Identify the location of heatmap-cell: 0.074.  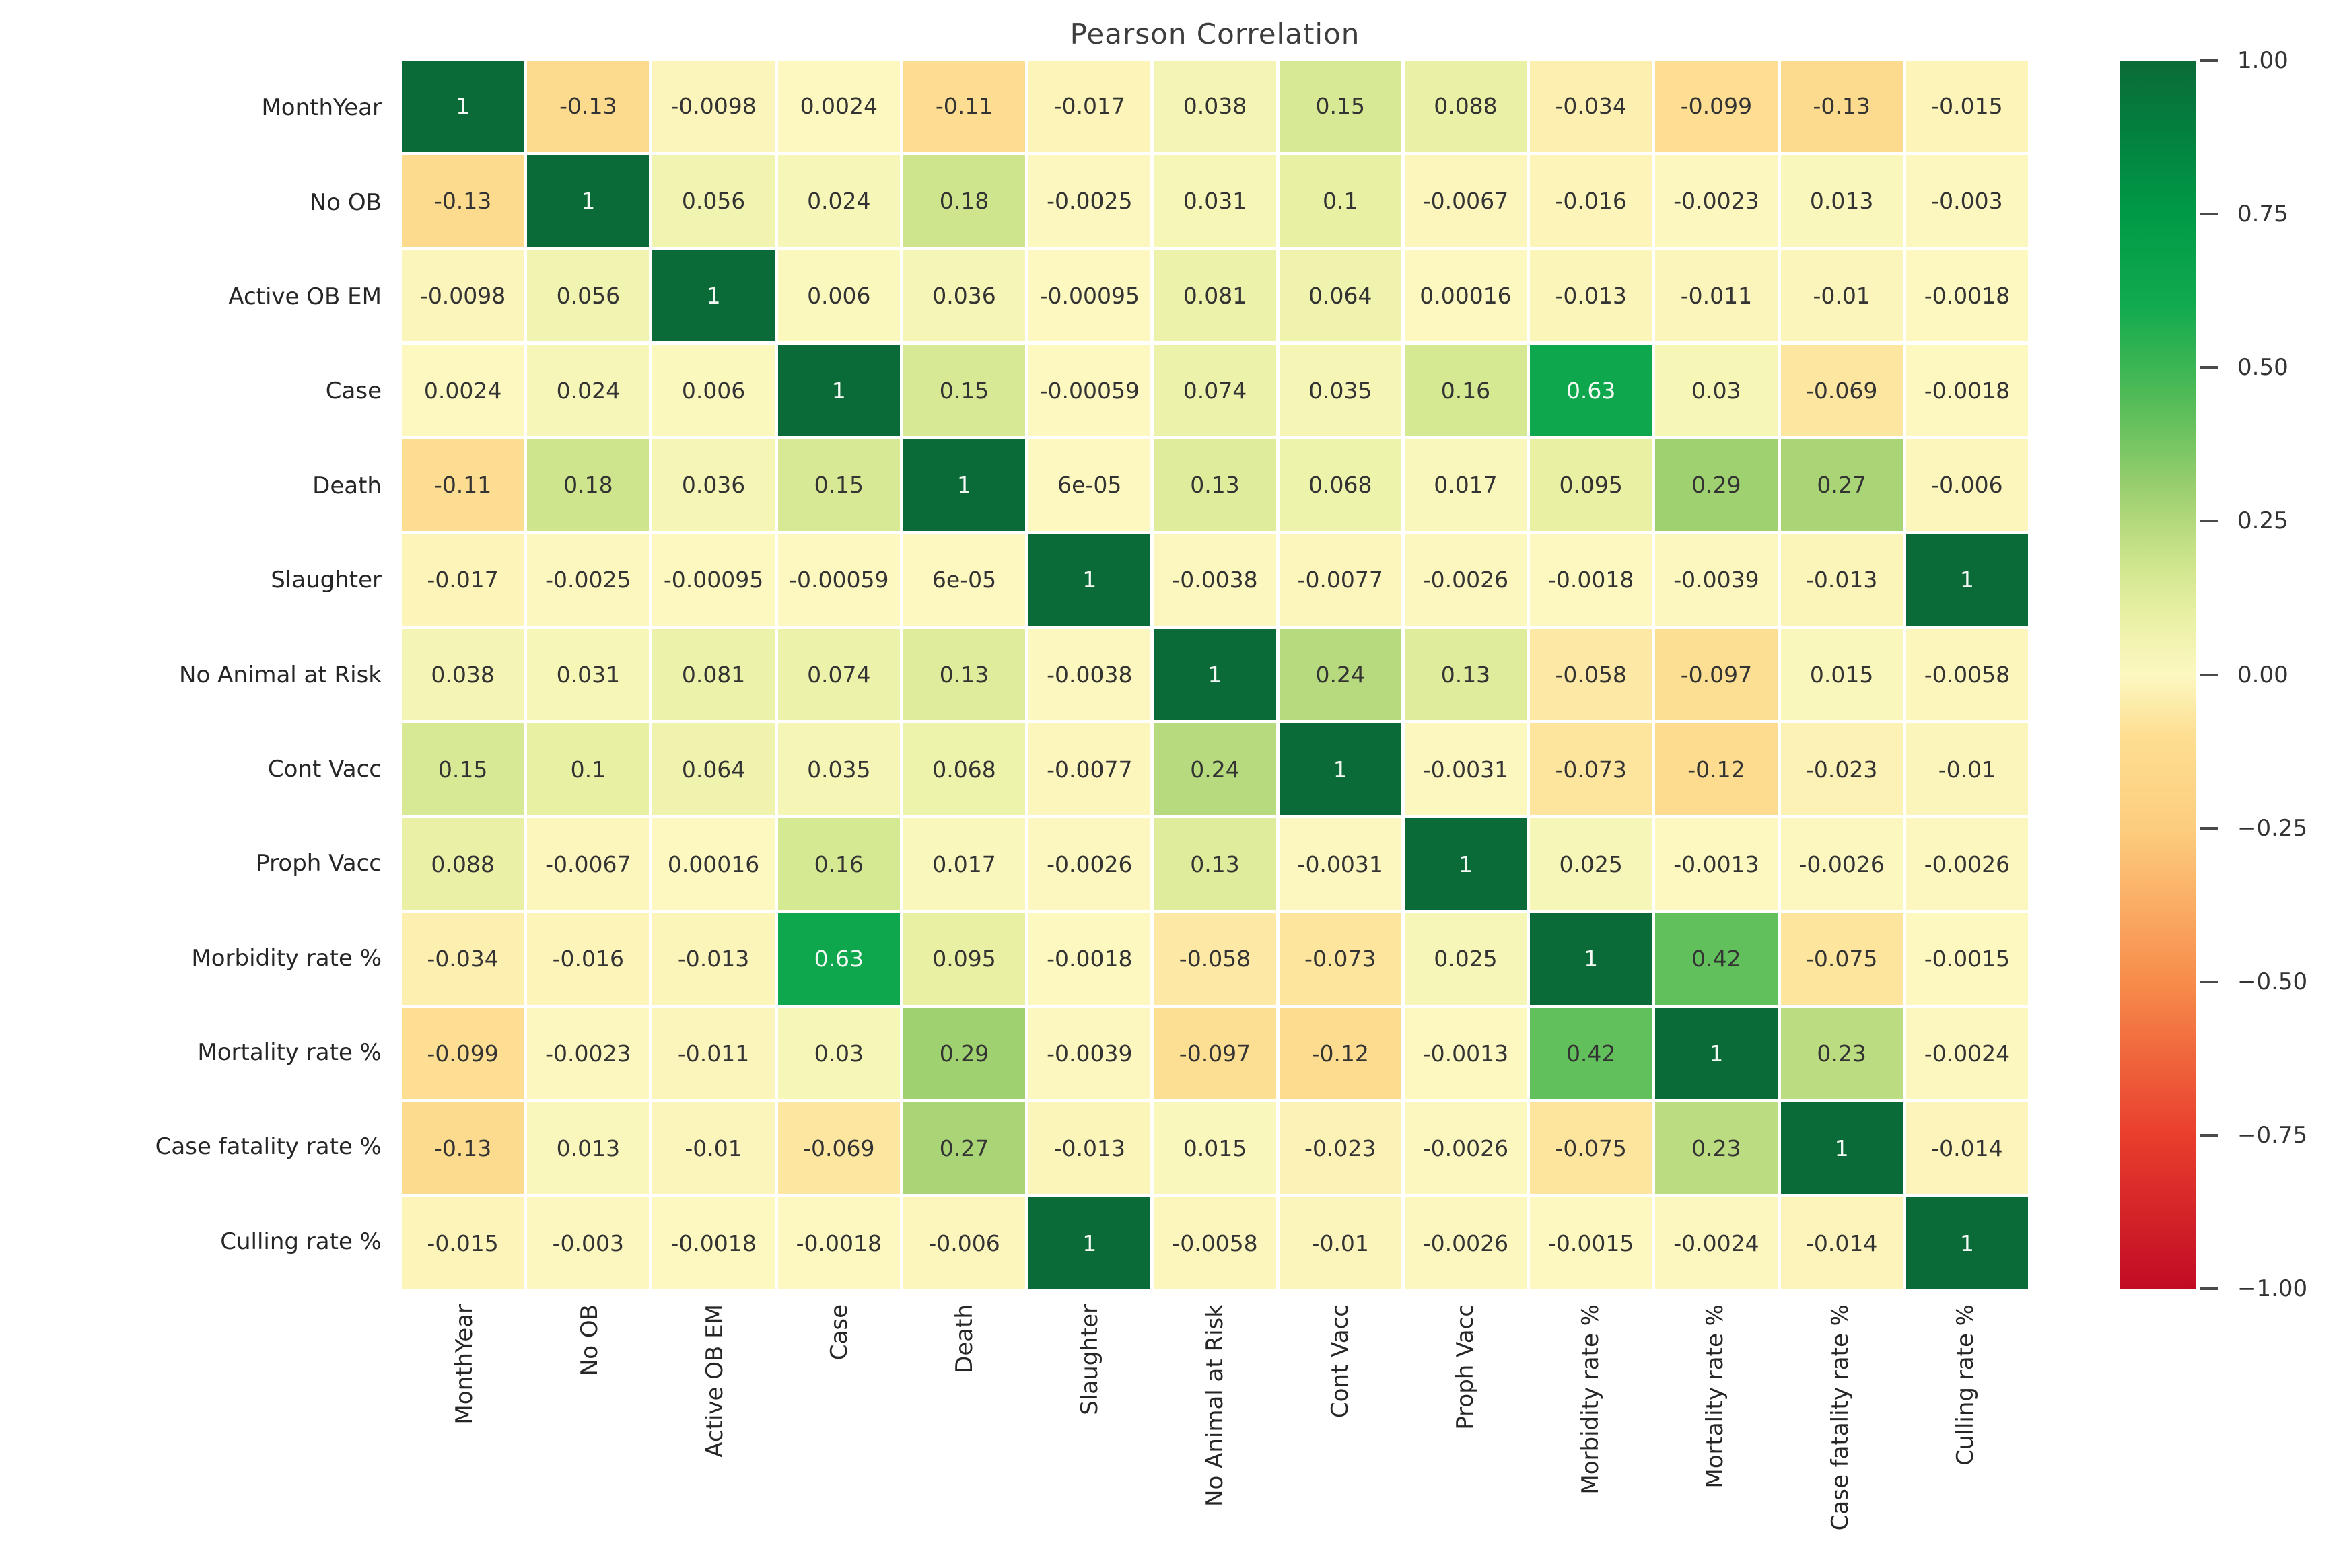
(839, 675).